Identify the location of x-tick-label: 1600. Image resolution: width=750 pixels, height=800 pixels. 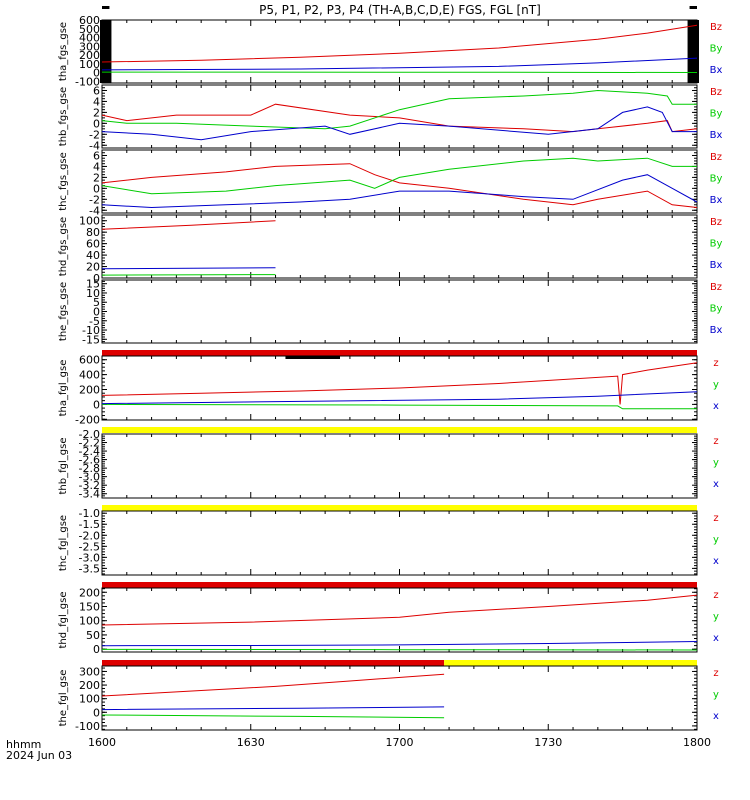
(102, 742).